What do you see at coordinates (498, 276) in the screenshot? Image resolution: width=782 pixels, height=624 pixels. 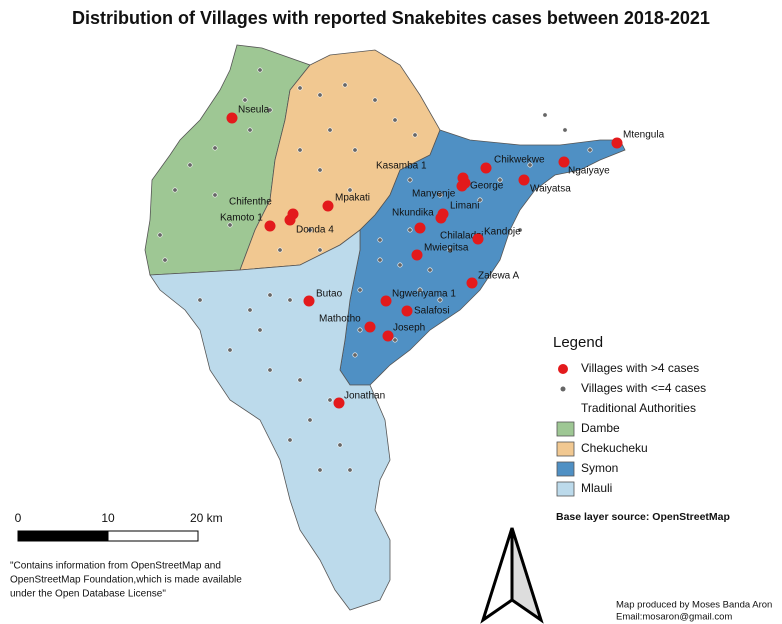 I see `village-label: Zalewa A` at bounding box center [498, 276].